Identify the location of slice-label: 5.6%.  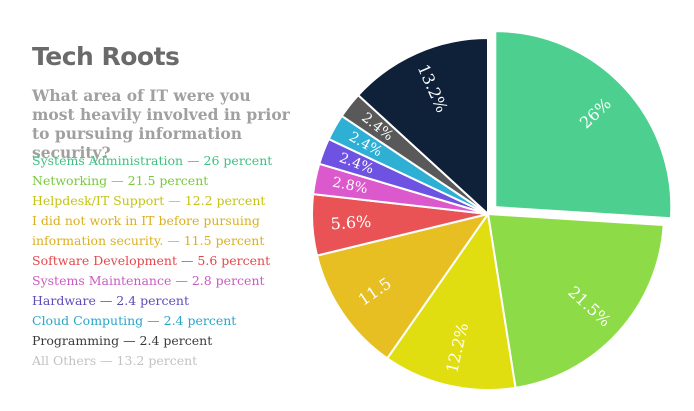
(351, 223).